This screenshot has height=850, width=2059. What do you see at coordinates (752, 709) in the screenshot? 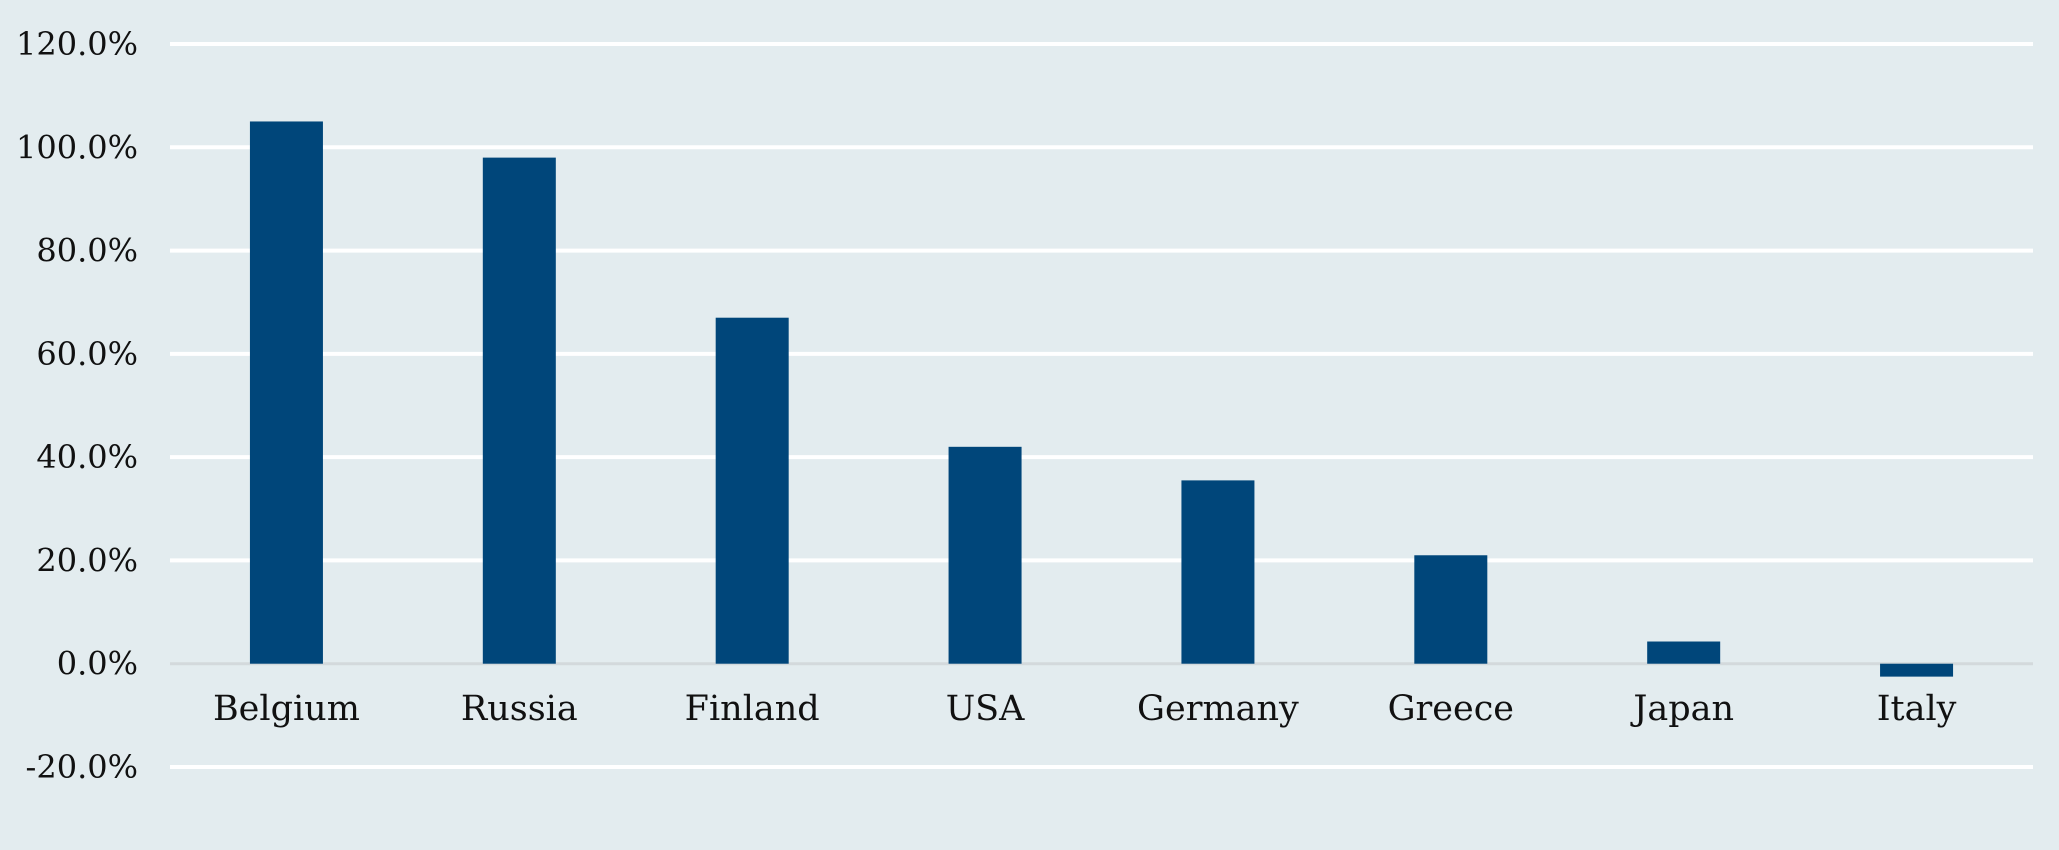
I see `x-category-label: Finland` at bounding box center [752, 709].